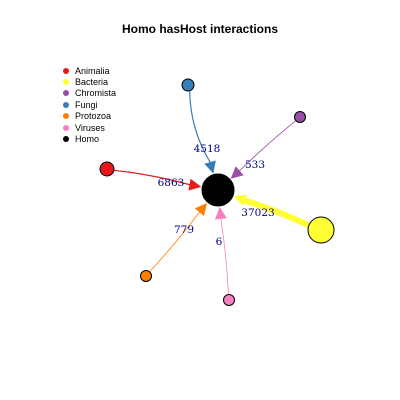 The width and height of the screenshot is (400, 400). Describe the element at coordinates (107, 169) in the screenshot. I see `node-animalia` at that location.